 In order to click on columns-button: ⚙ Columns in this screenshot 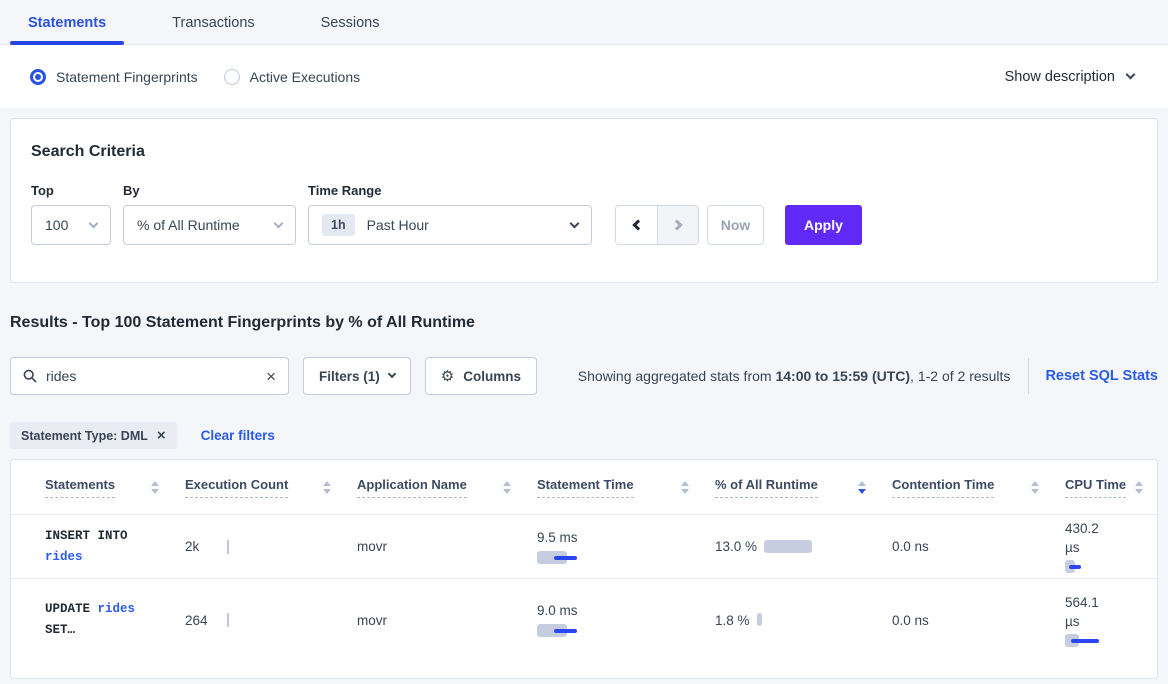, I will do `click(480, 376)`.